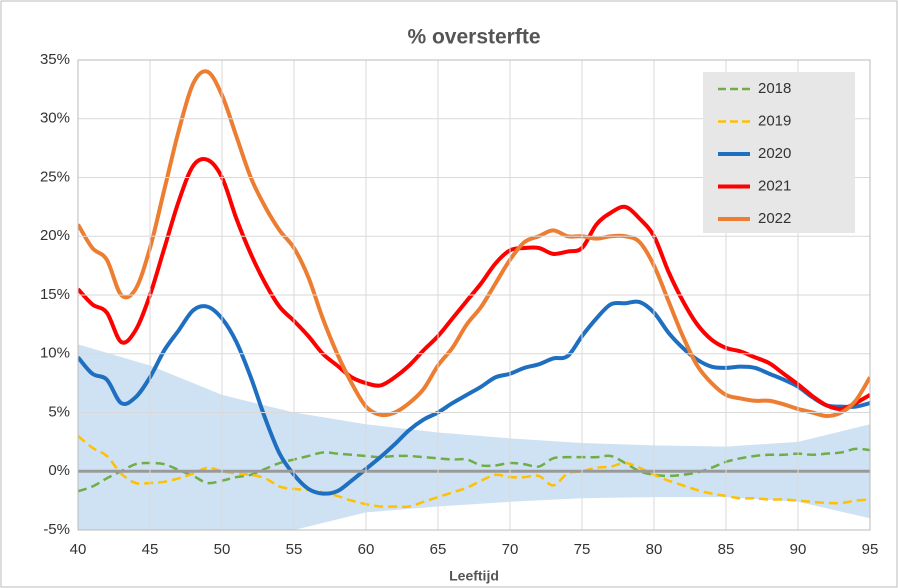 Image resolution: width=898 pixels, height=588 pixels. Describe the element at coordinates (510, 549) in the screenshot. I see `x-tick-label: 70` at that location.